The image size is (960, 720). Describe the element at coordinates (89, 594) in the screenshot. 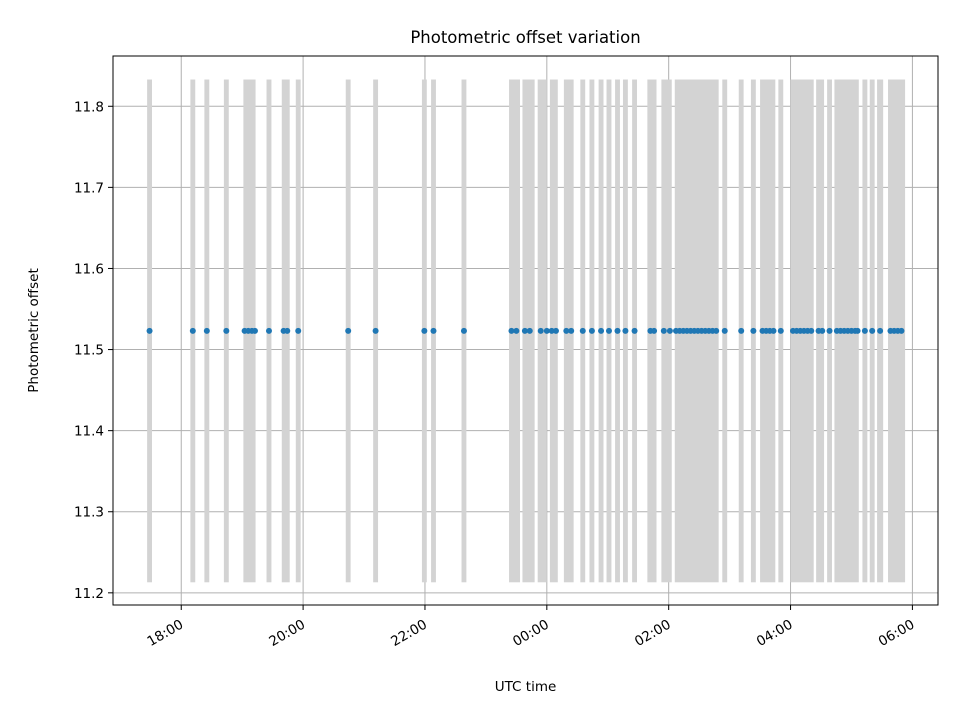

I see `y-tick-label-0: 11.2` at that location.